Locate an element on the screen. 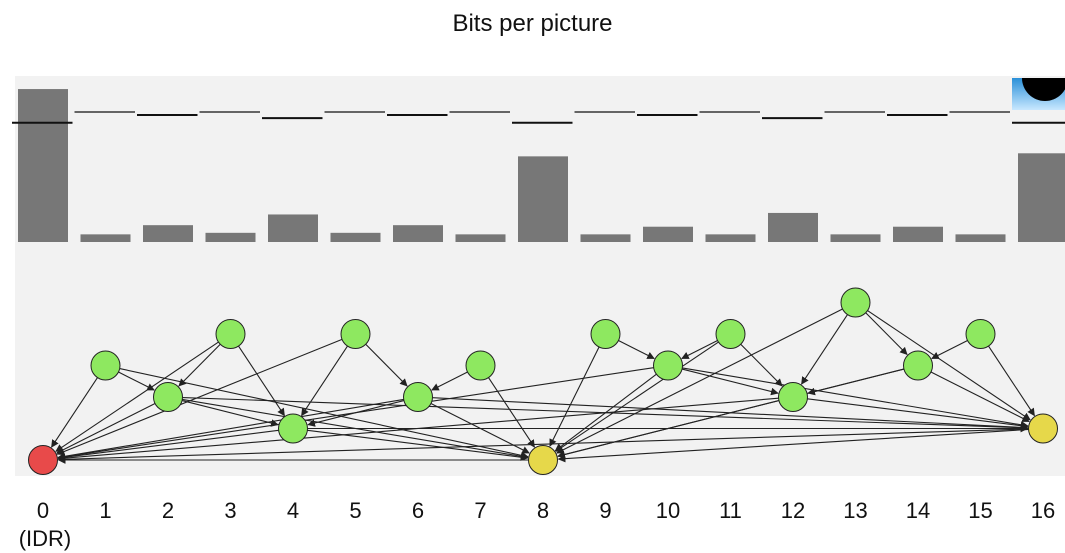 This screenshot has height=553, width=1065. x-tick-label: 10 is located at coordinates (668, 510).